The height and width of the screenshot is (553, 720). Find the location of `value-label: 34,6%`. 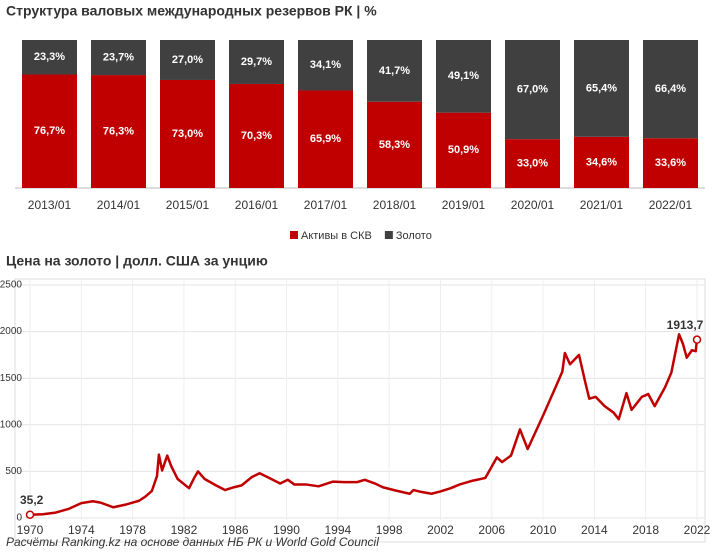

value-label: 34,6% is located at coordinates (601, 162).